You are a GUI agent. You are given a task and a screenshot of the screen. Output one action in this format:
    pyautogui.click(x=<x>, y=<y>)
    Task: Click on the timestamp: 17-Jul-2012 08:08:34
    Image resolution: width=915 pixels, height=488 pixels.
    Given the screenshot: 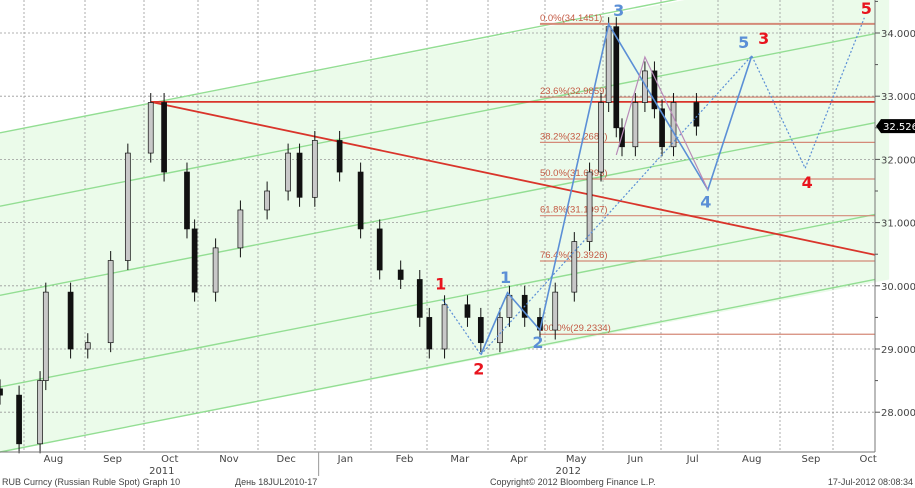 What is the action you would take?
    pyautogui.click(x=870, y=482)
    